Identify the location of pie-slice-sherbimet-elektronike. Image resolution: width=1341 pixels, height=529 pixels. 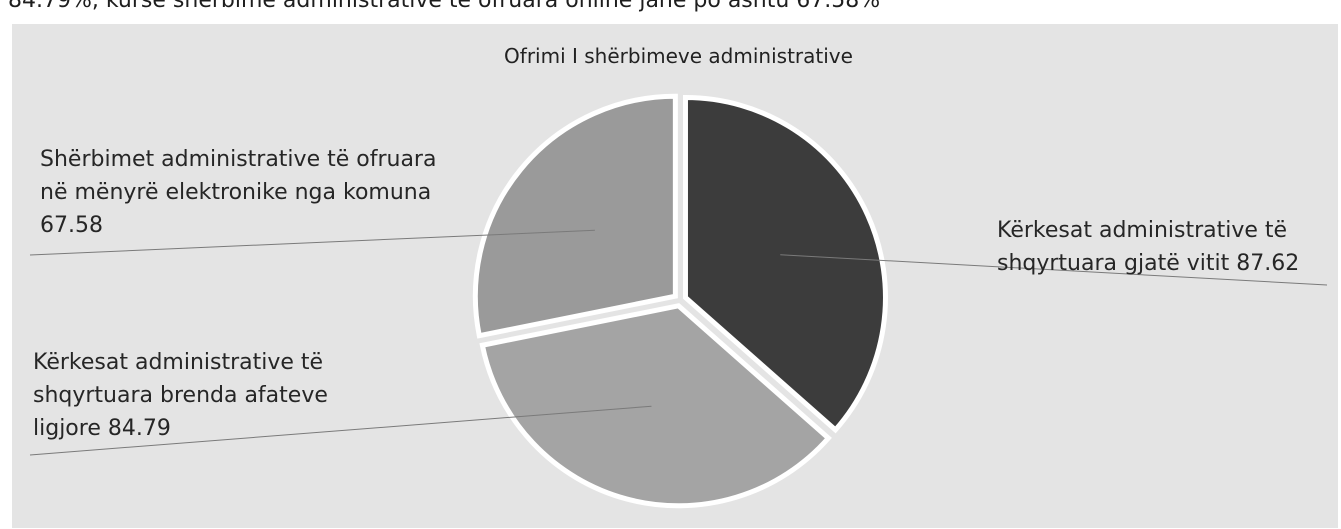
(575, 216).